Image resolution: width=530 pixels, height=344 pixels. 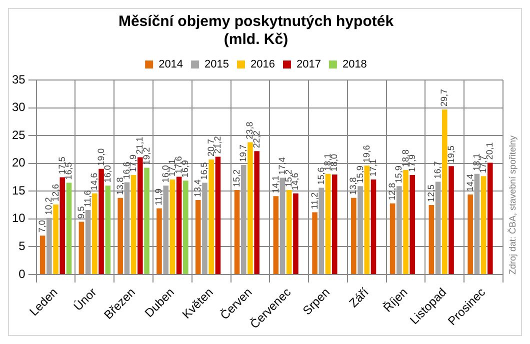 What do you see at coordinates (19, 218) in the screenshot?
I see `y-tick-label: 10` at bounding box center [19, 218].